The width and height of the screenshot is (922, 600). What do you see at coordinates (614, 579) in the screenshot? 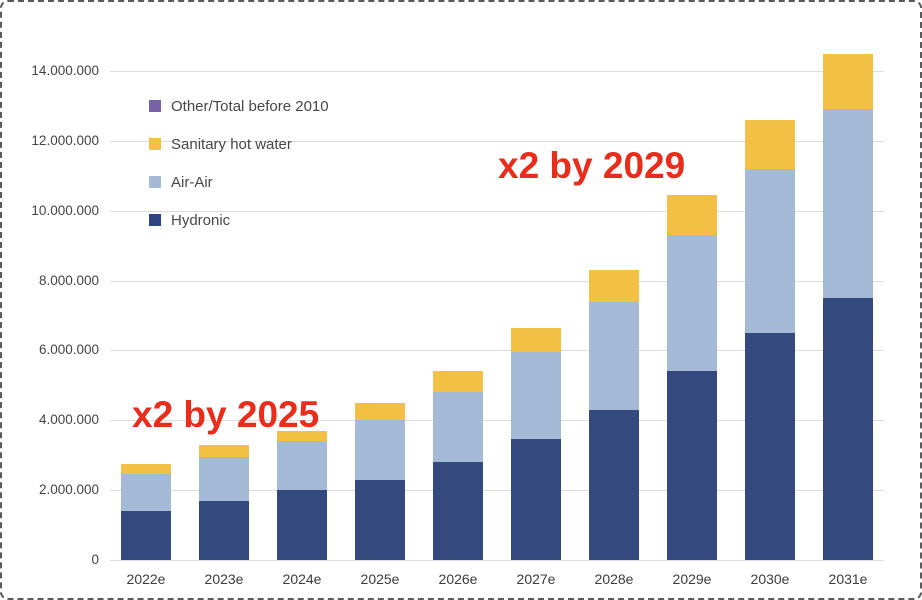
I see `x-axis-tick-label: 2028e` at bounding box center [614, 579].